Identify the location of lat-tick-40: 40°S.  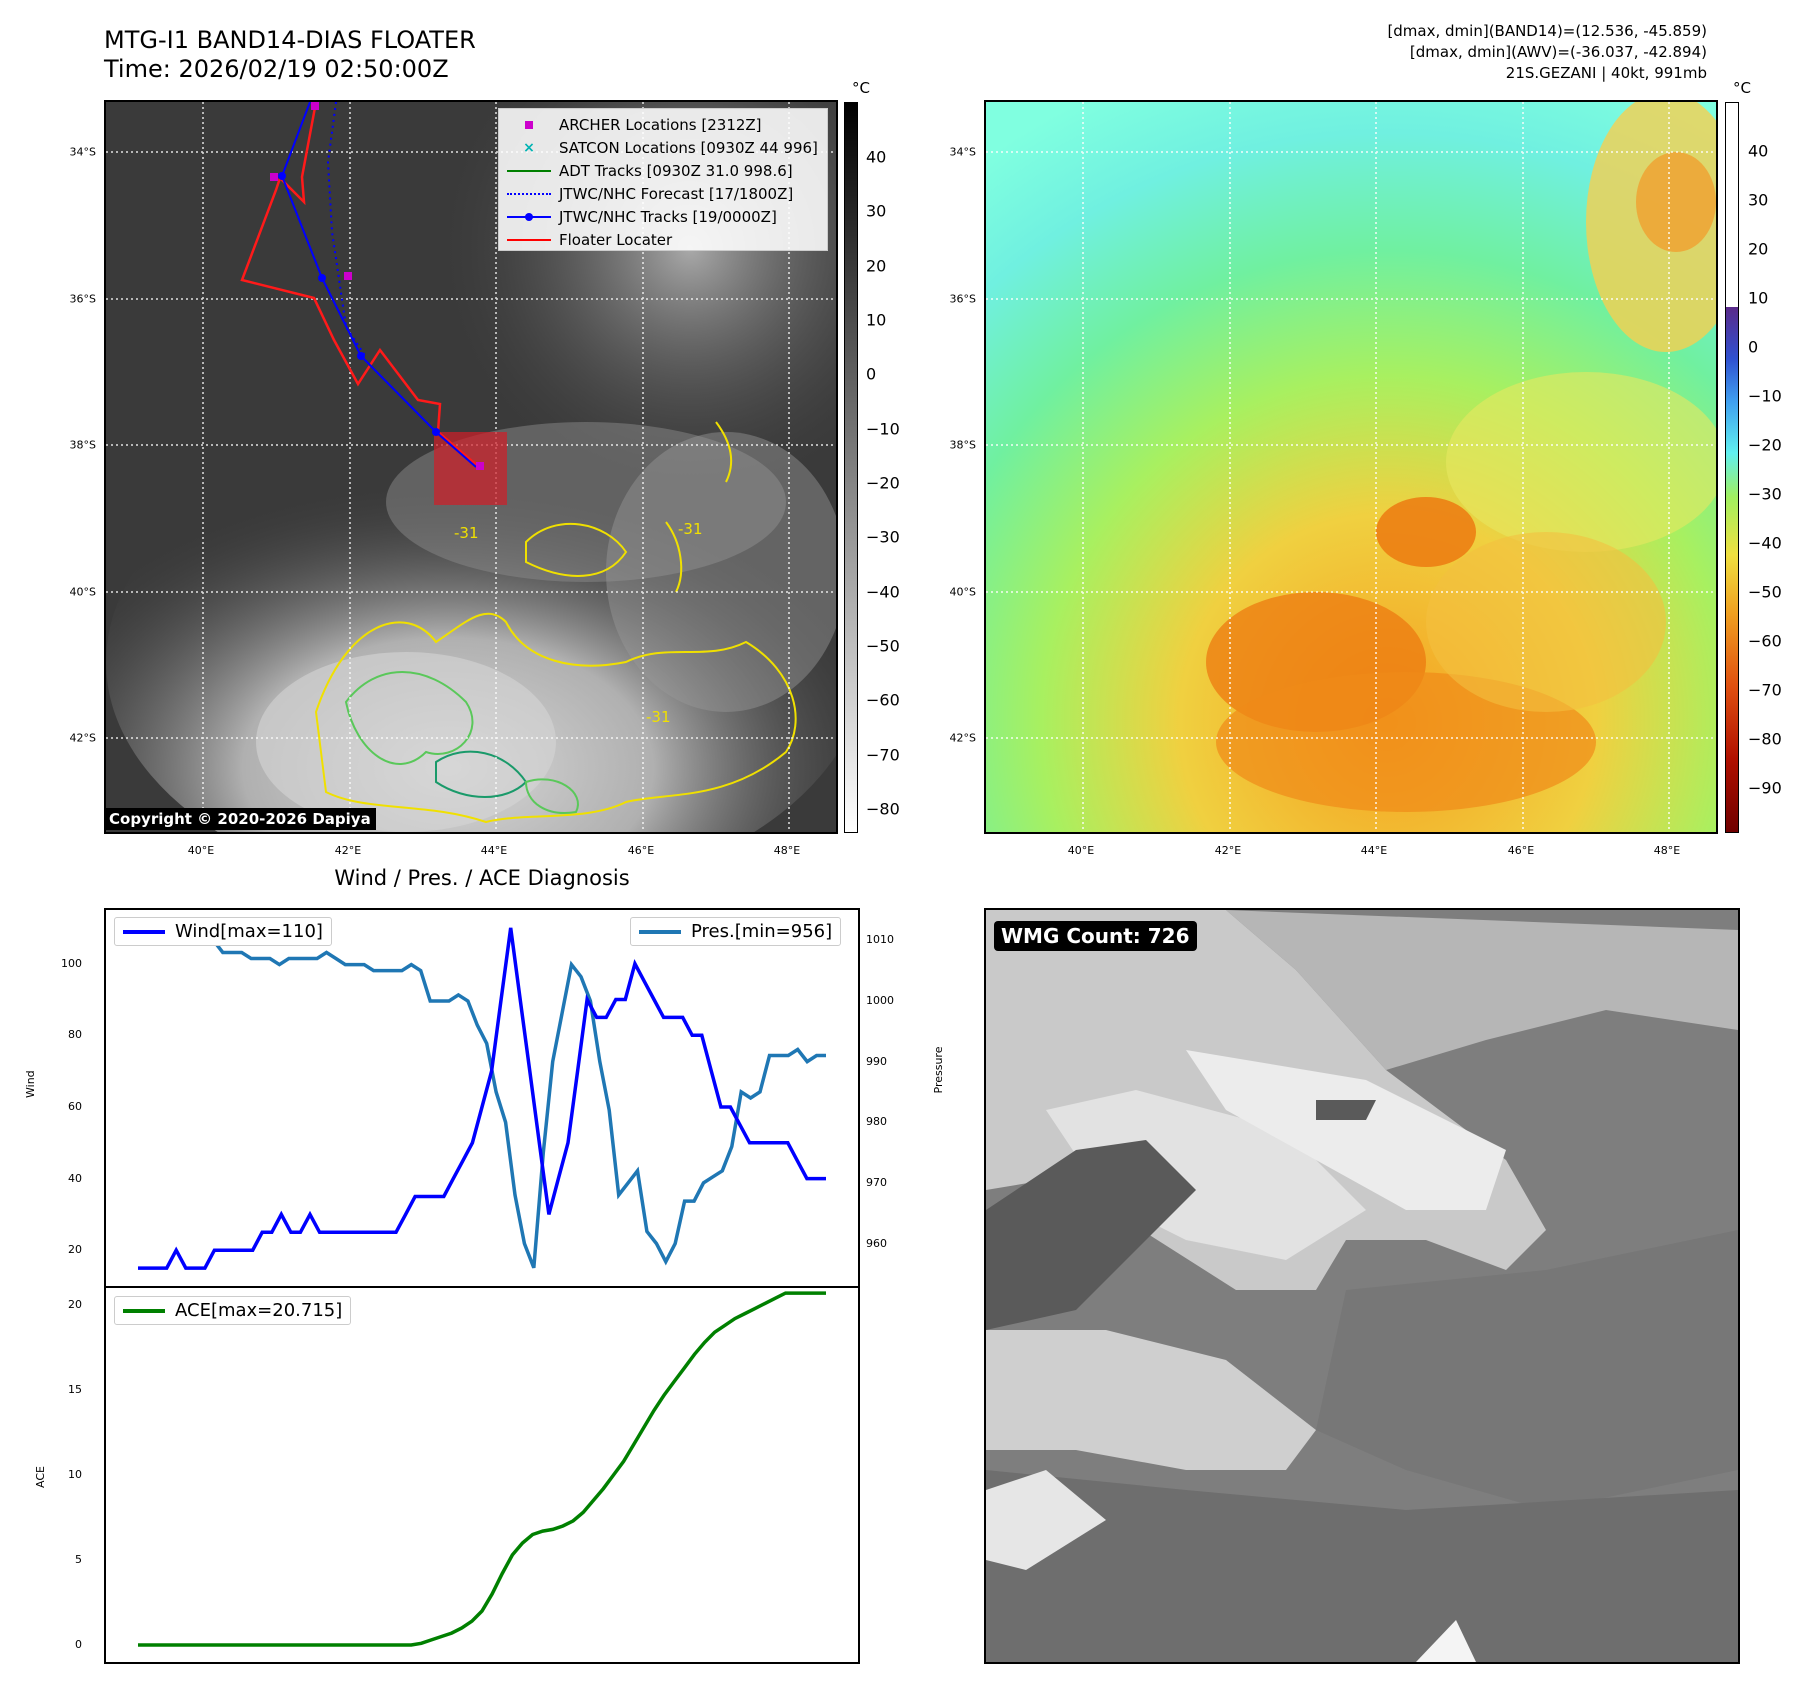
(82, 592).